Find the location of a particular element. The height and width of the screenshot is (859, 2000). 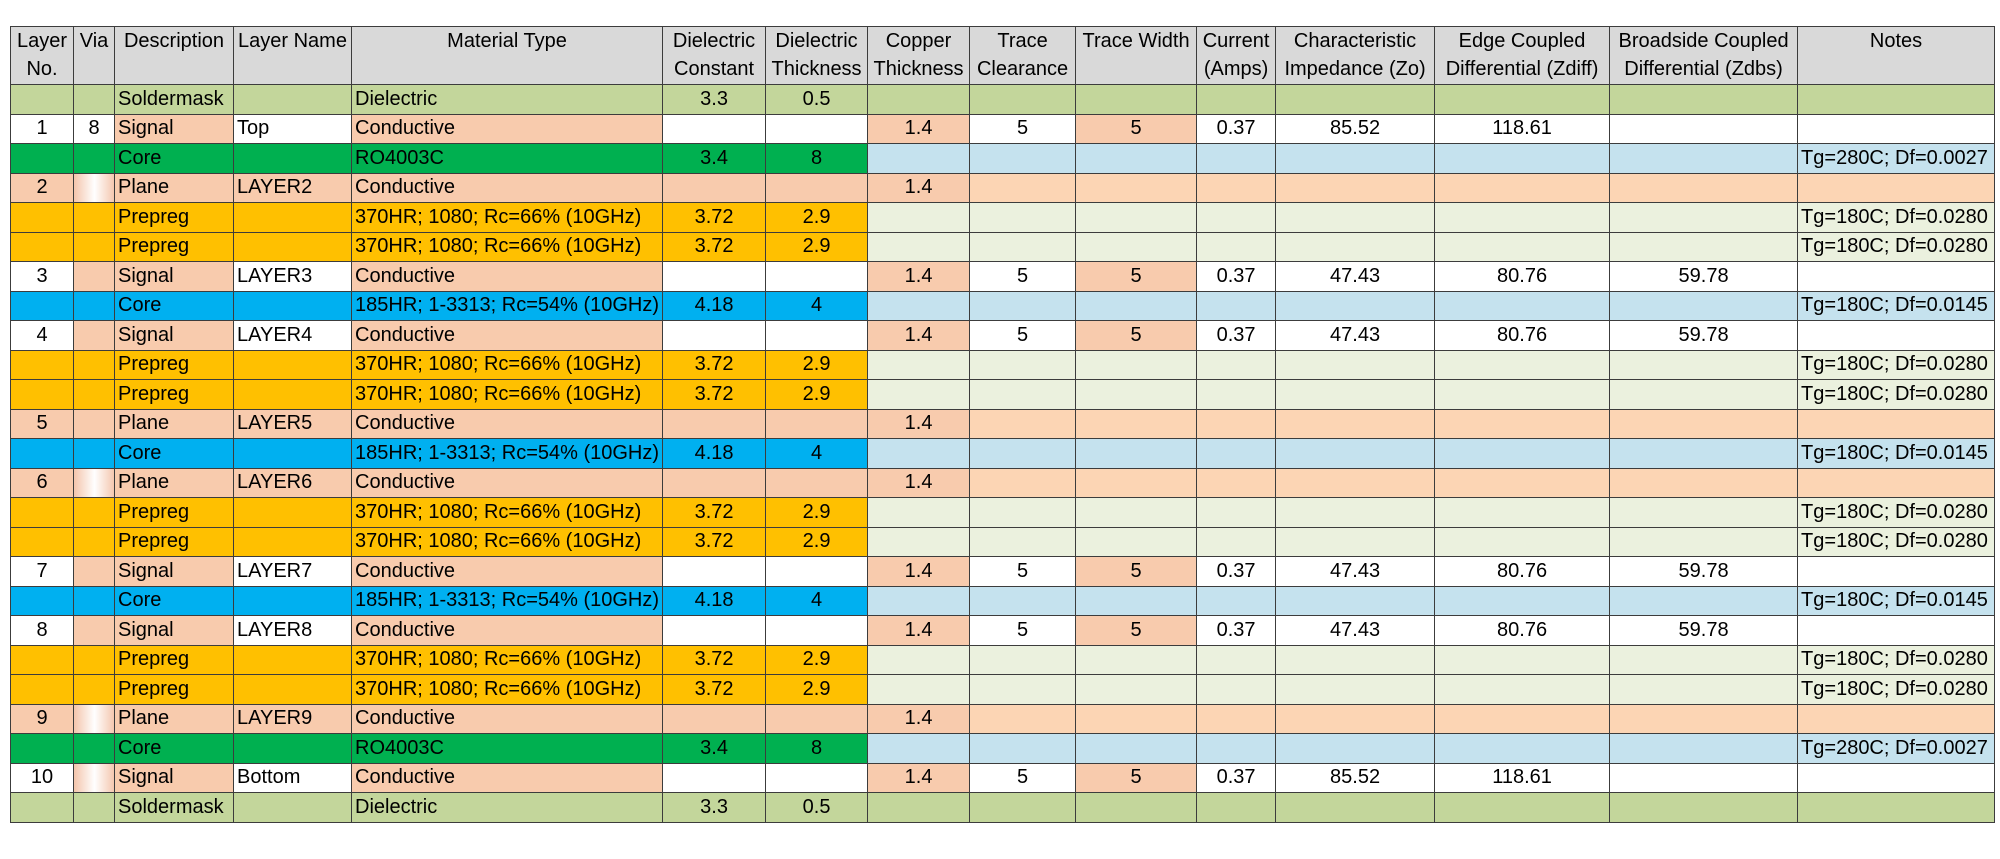

cell-dielectric-thickness: 8 is located at coordinates (817, 158).